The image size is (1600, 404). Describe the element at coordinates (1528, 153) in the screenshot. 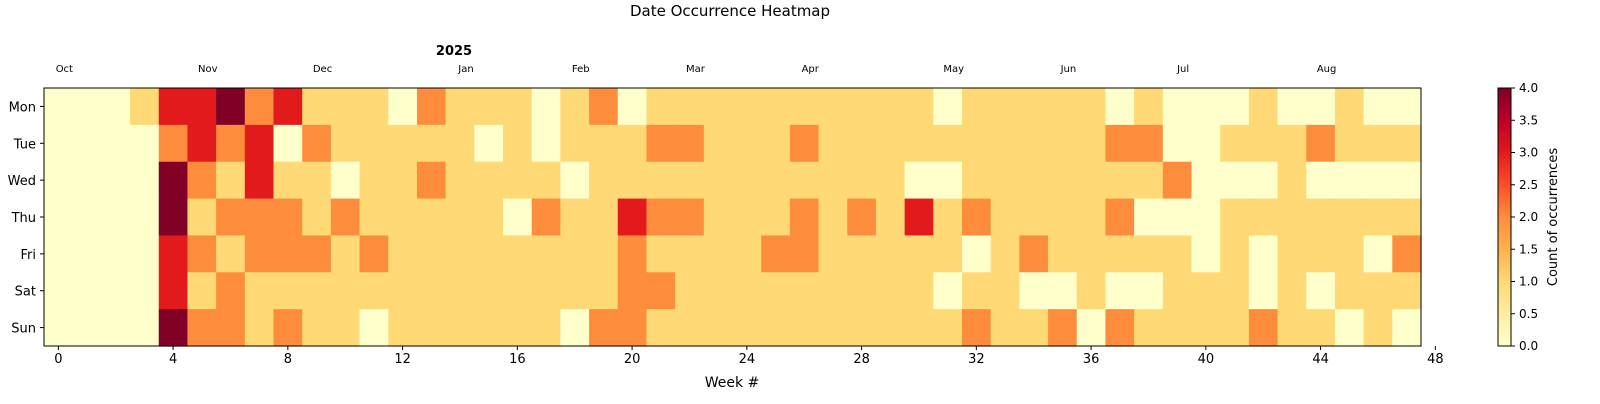

I see `colorbar-tick-label: 3.0` at that location.